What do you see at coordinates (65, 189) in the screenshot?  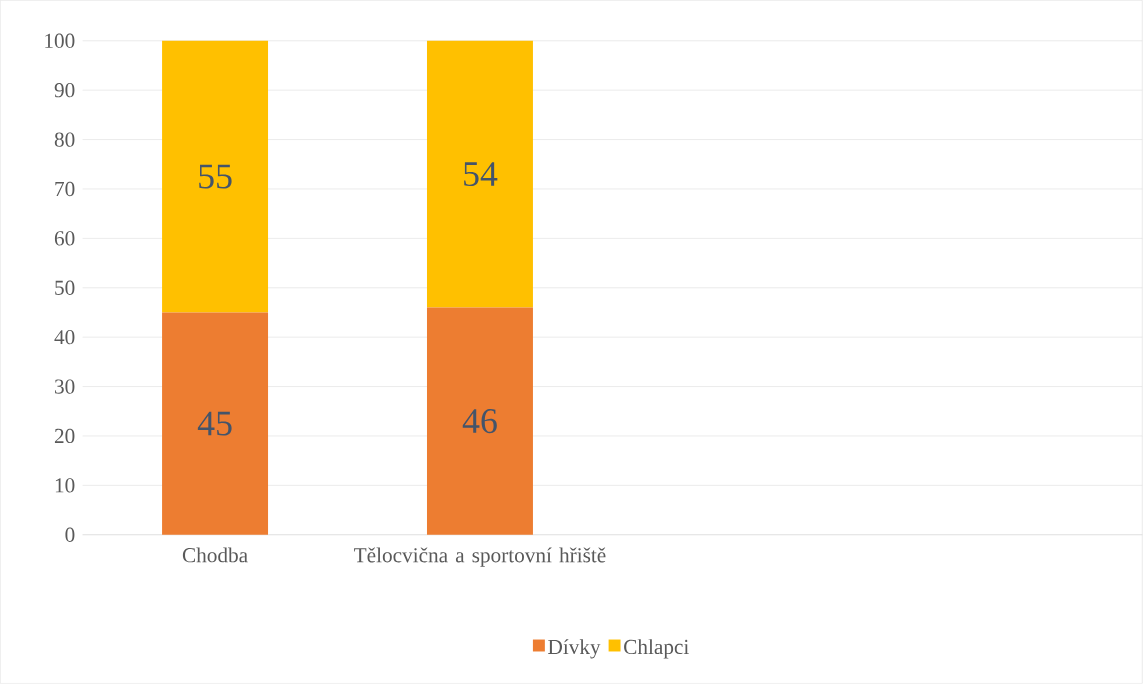 I see `y-tick-label: 70` at bounding box center [65, 189].